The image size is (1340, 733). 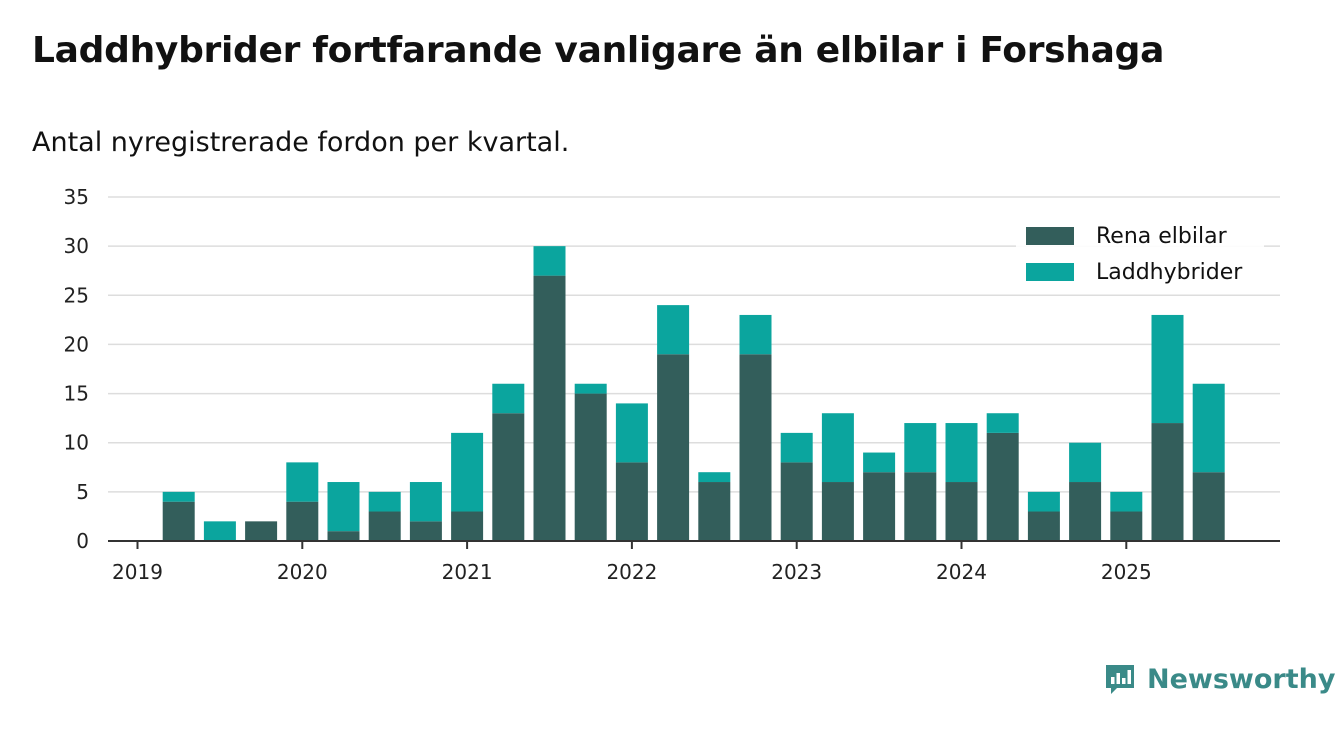 I want to click on chart-subtitle: Antal nyregistrerade fordon per kvartal., so click(x=301, y=142).